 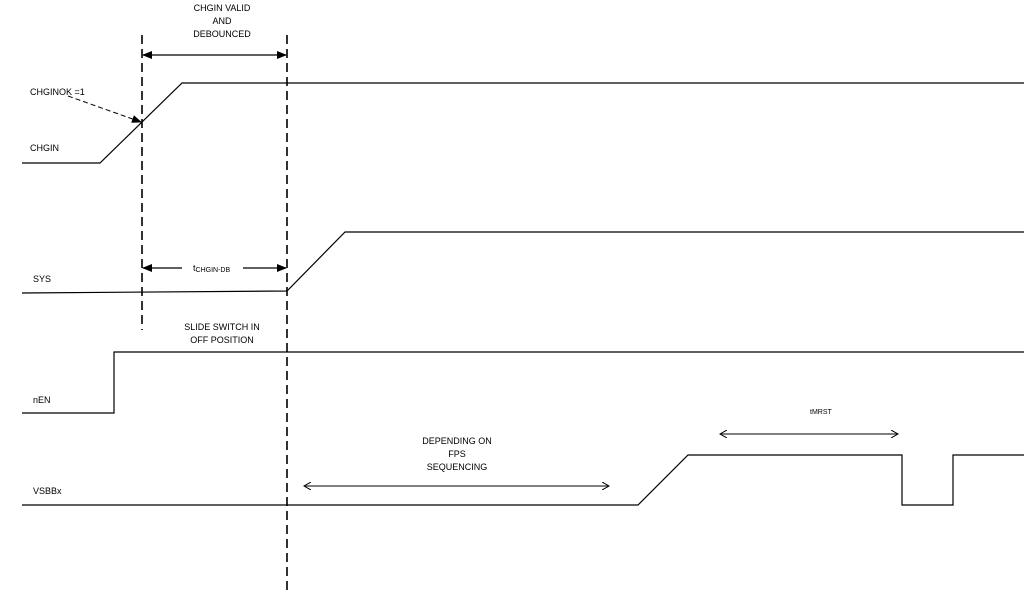 What do you see at coordinates (42, 279) in the screenshot?
I see `sys-label: SYS` at bounding box center [42, 279].